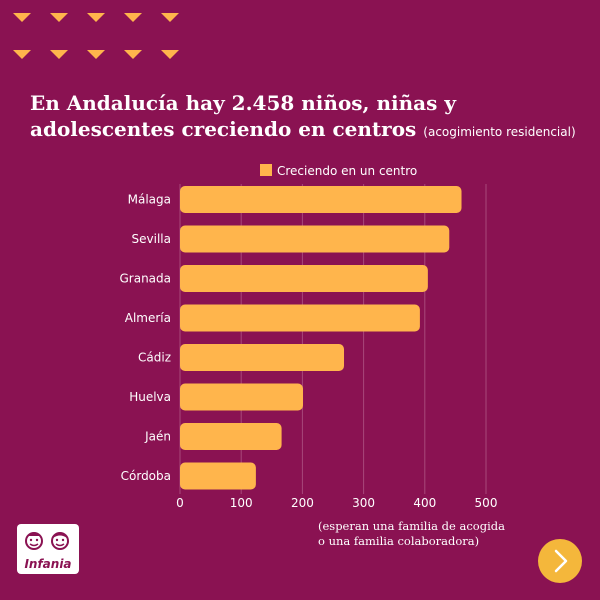  I want to click on triangle-pattern-icon, so click(96, 36).